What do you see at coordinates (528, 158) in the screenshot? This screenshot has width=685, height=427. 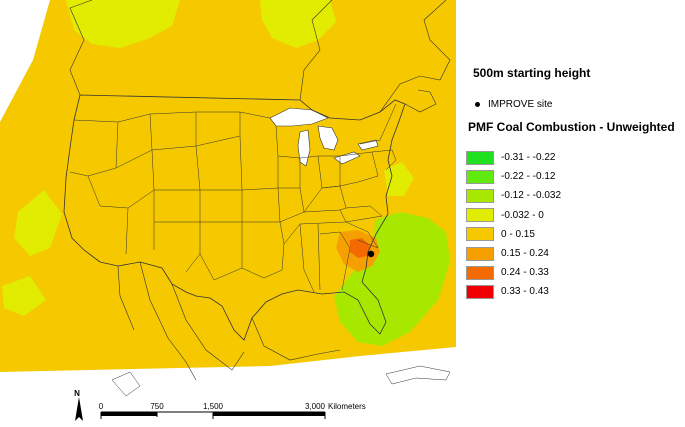 I see `legend-label: -0.31 - -0.22` at bounding box center [528, 158].